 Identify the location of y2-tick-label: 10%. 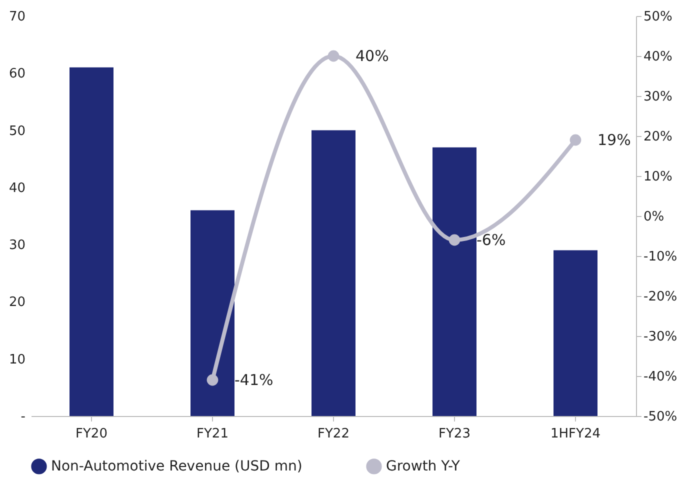
(658, 177).